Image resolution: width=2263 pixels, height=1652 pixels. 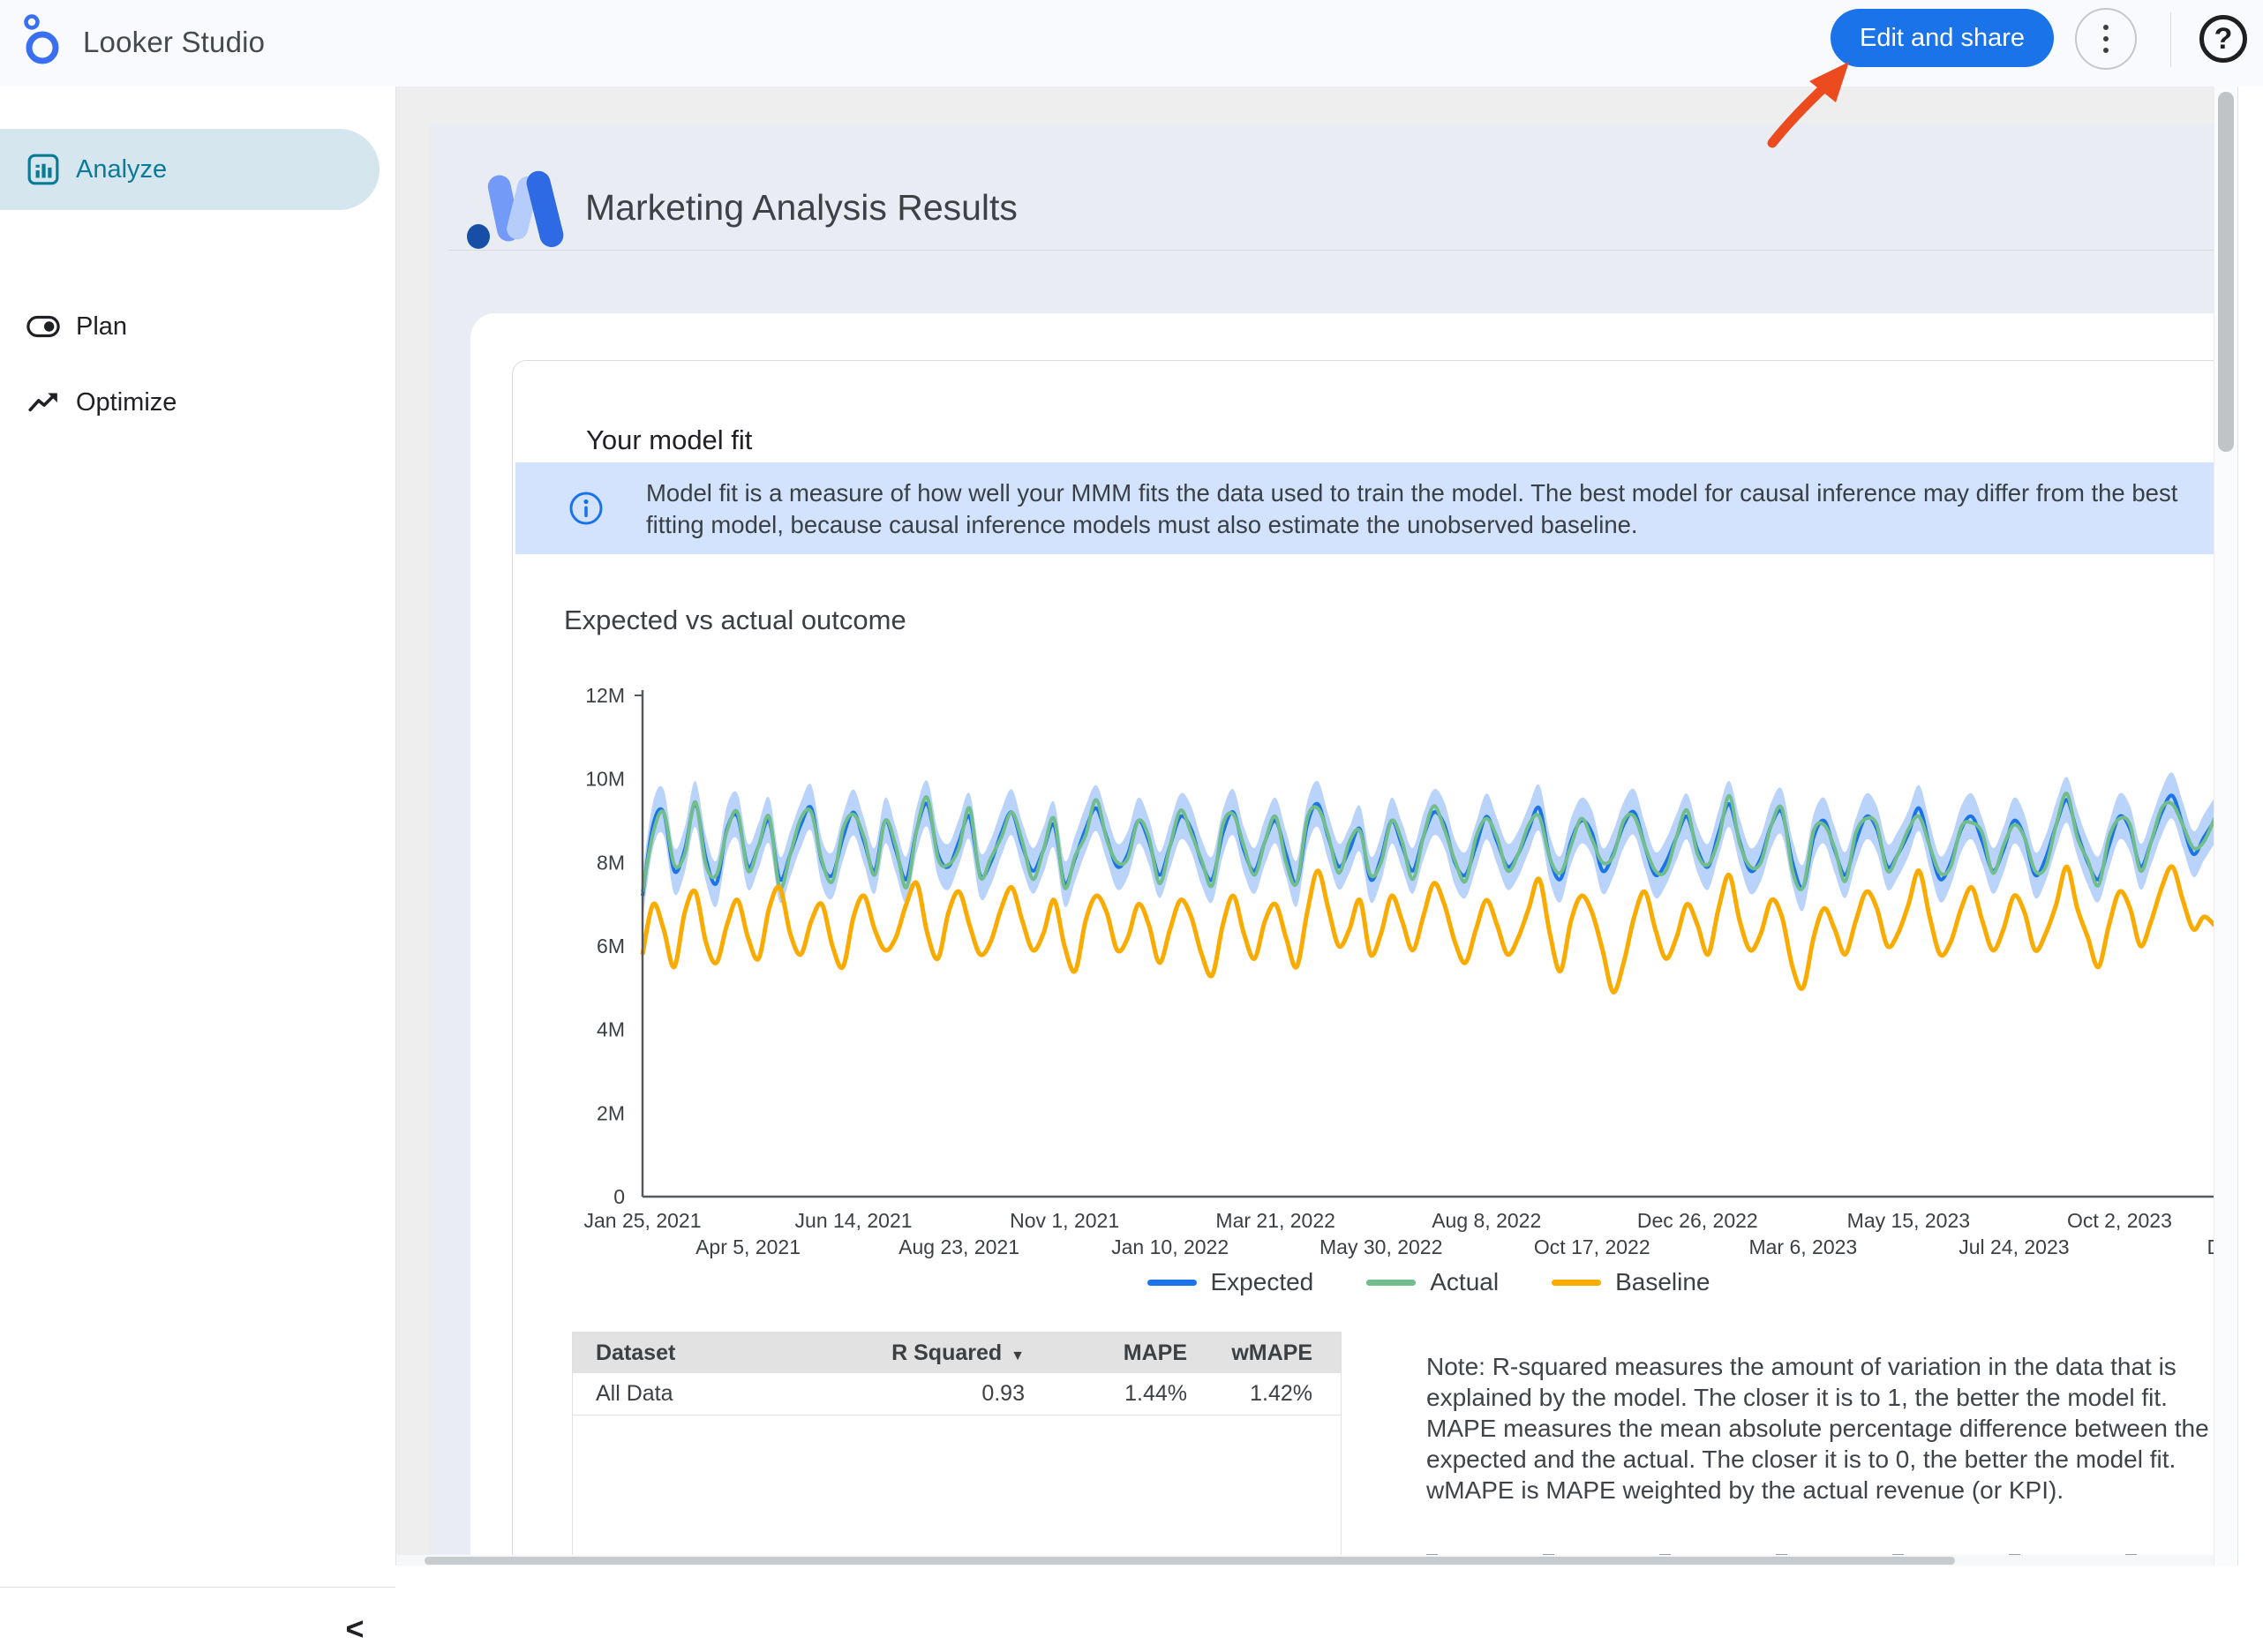 What do you see at coordinates (175, 41) in the screenshot?
I see `app-title: Looker Studio` at bounding box center [175, 41].